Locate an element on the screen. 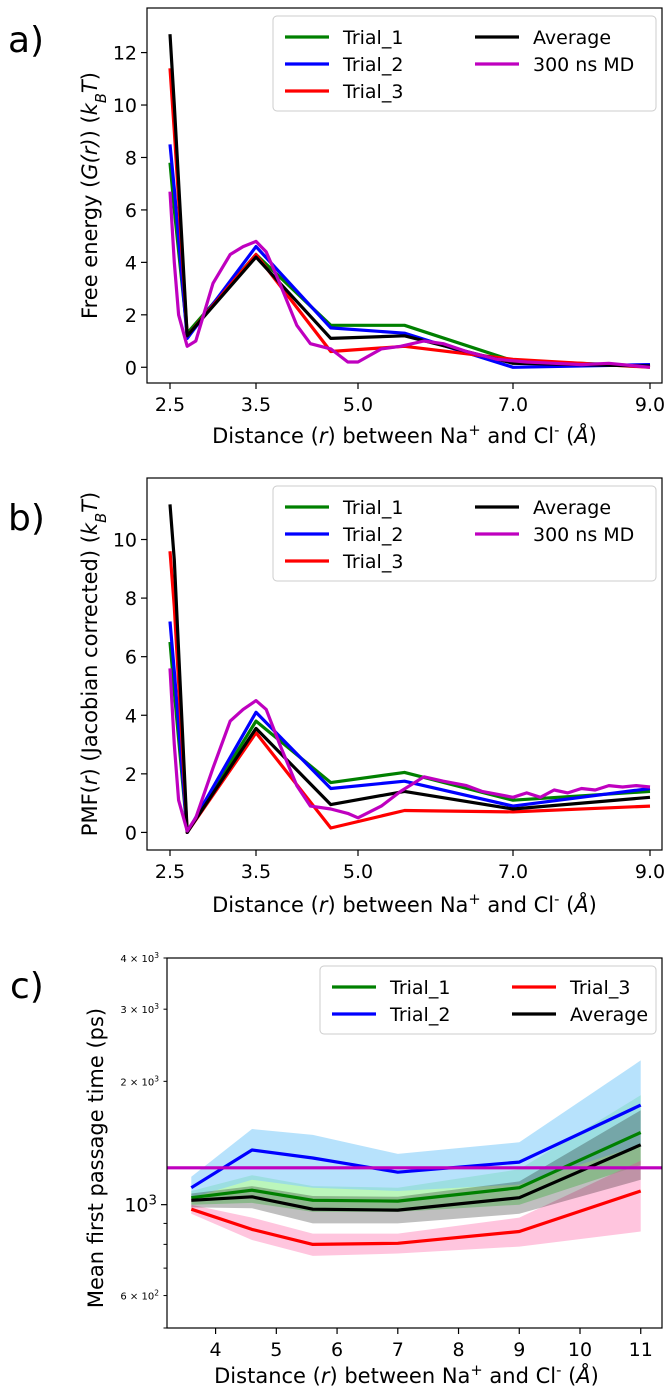 Image resolution: width=671 pixels, height=1387 pixels. y-axis-label: PMF(r) (Jacobian corrected) (kBT) is located at coordinates (94, 664).